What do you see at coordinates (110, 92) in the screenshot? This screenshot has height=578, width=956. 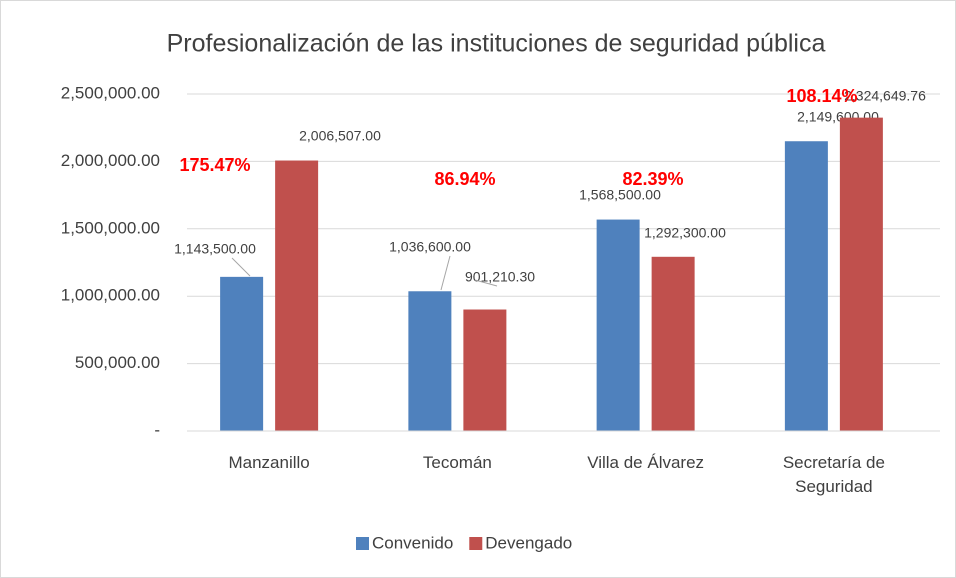 I see `y-tick-label: 2,500,000.00` at bounding box center [110, 92].